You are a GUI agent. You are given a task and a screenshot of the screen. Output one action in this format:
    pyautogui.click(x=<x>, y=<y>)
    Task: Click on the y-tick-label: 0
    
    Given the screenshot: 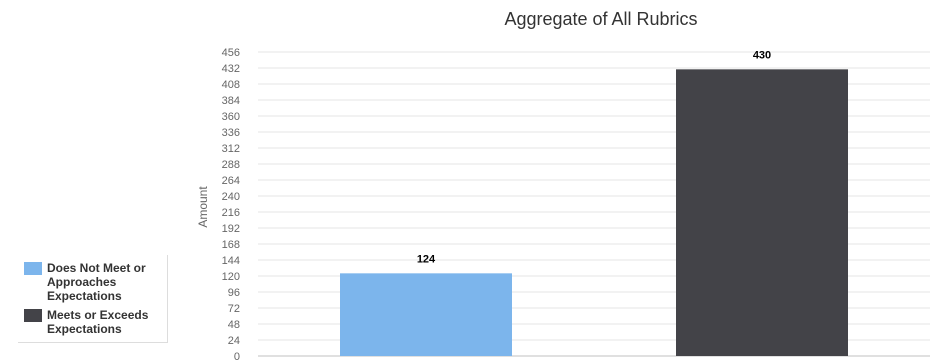 What is the action you would take?
    pyautogui.click(x=237, y=357)
    